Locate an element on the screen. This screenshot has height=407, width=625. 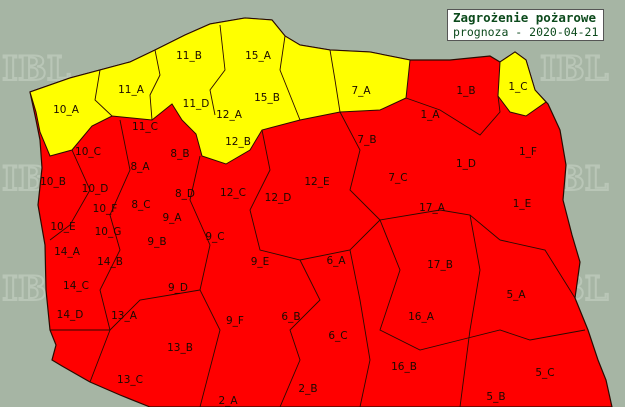
region-label-6-a: 6_A is located at coordinates (336, 261).